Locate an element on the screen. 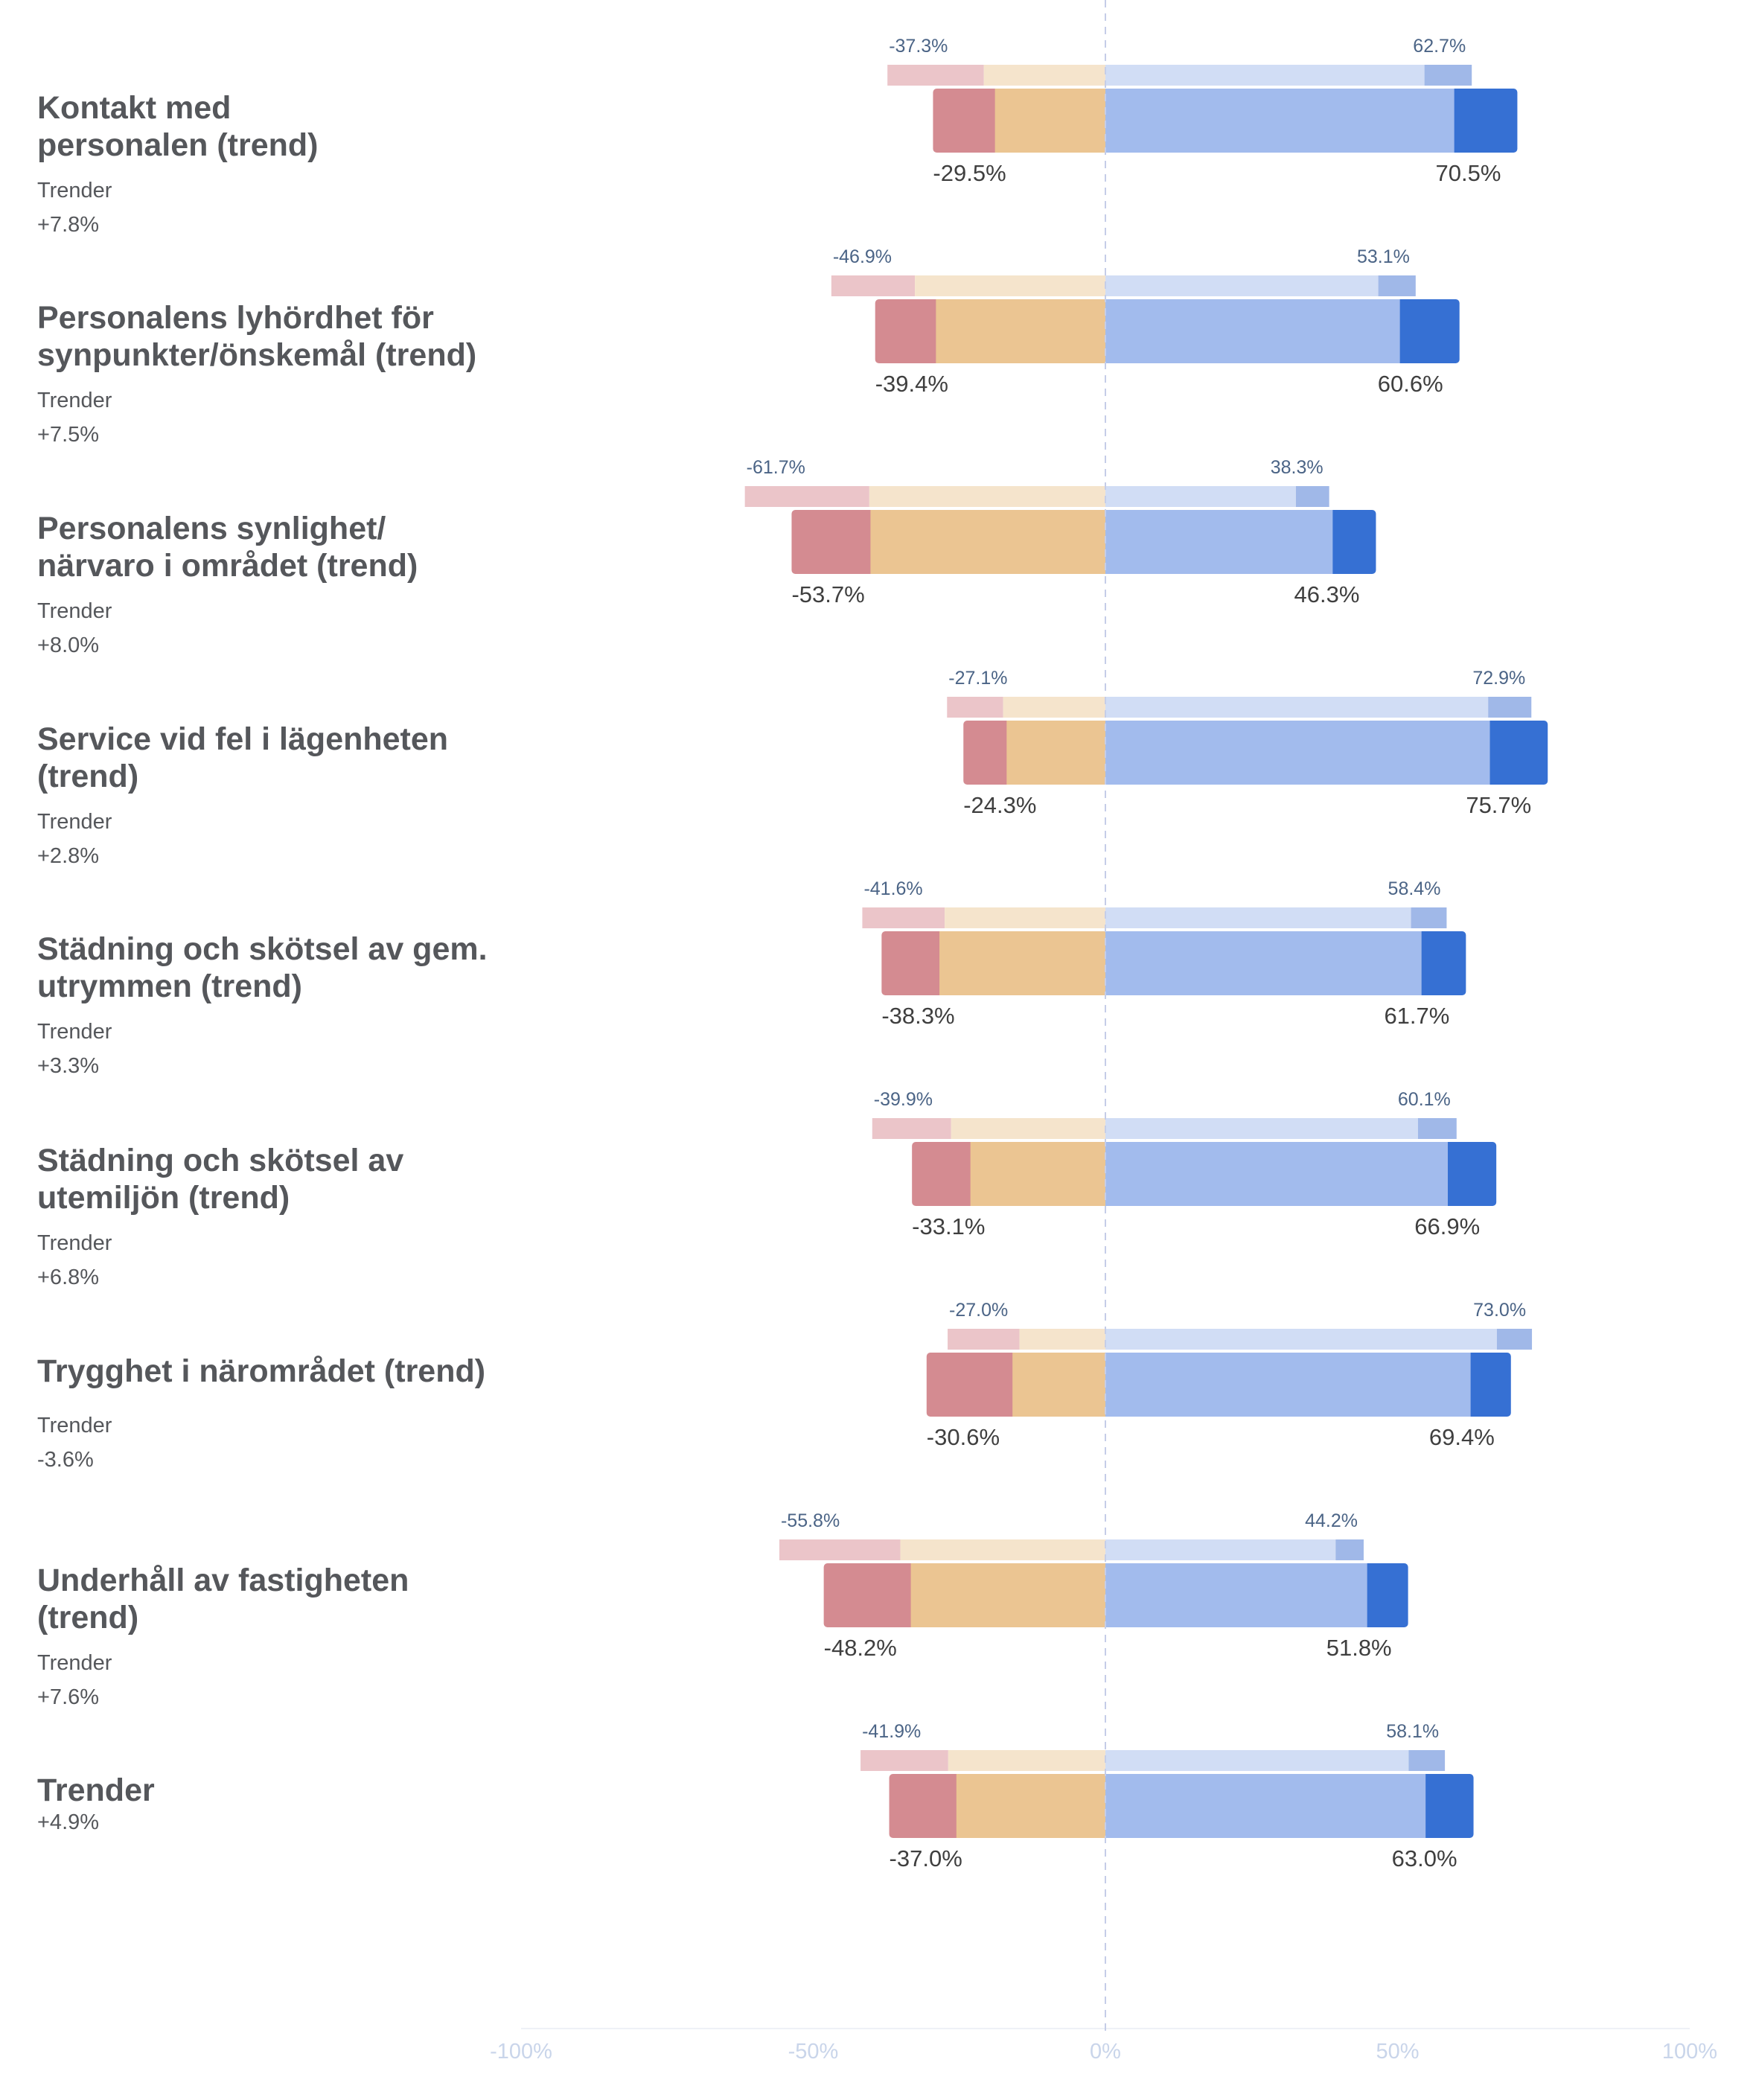 The height and width of the screenshot is (2100, 1753). pos-total-label: 51.8% is located at coordinates (1359, 1648).